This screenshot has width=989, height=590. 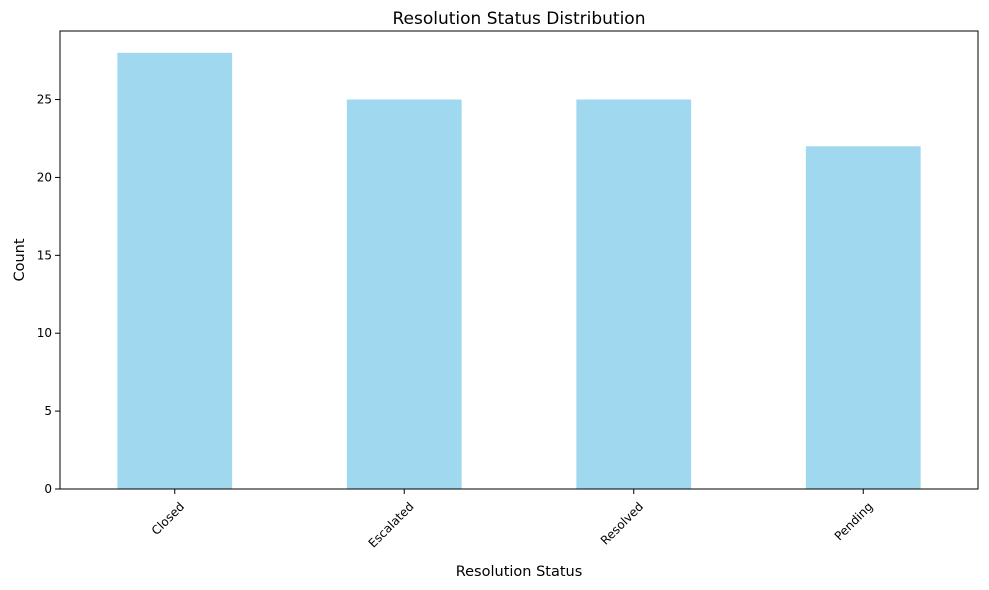 What do you see at coordinates (175, 271) in the screenshot?
I see `bar-closed` at bounding box center [175, 271].